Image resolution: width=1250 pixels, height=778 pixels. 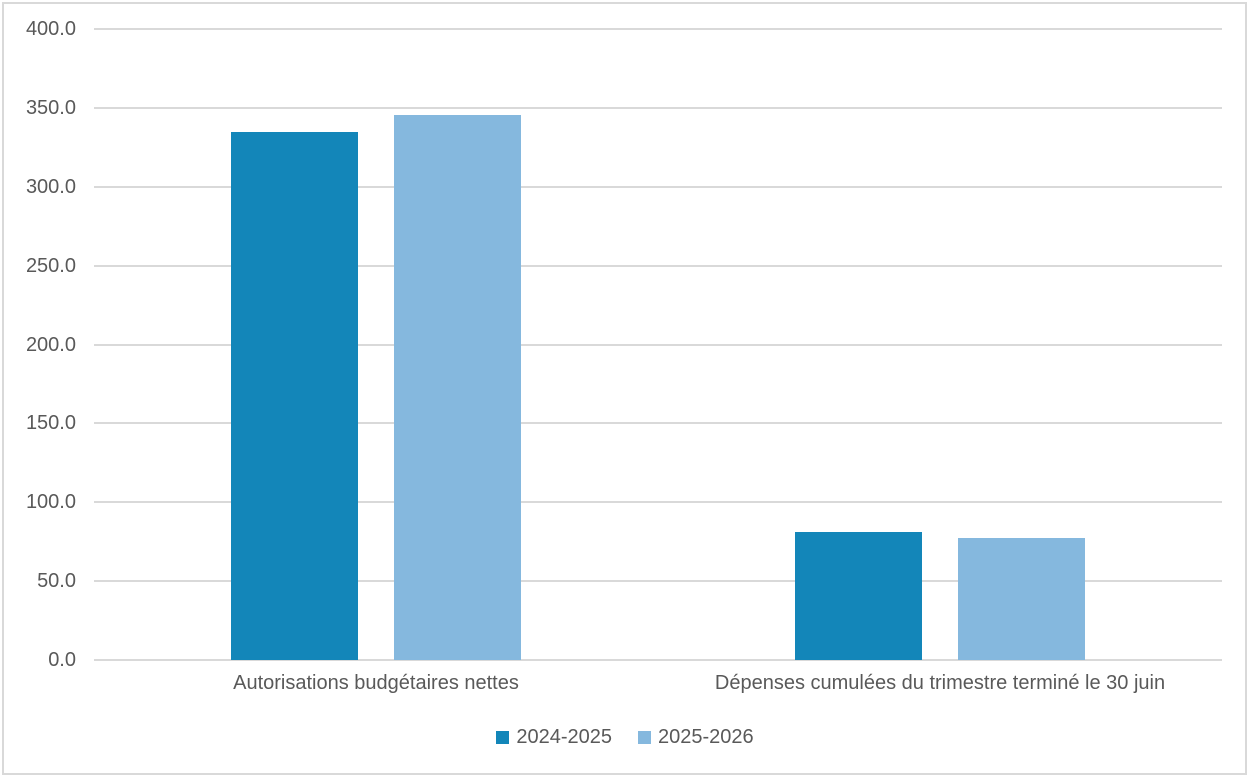 I want to click on y-tick-label: 0.0, so click(x=62, y=660).